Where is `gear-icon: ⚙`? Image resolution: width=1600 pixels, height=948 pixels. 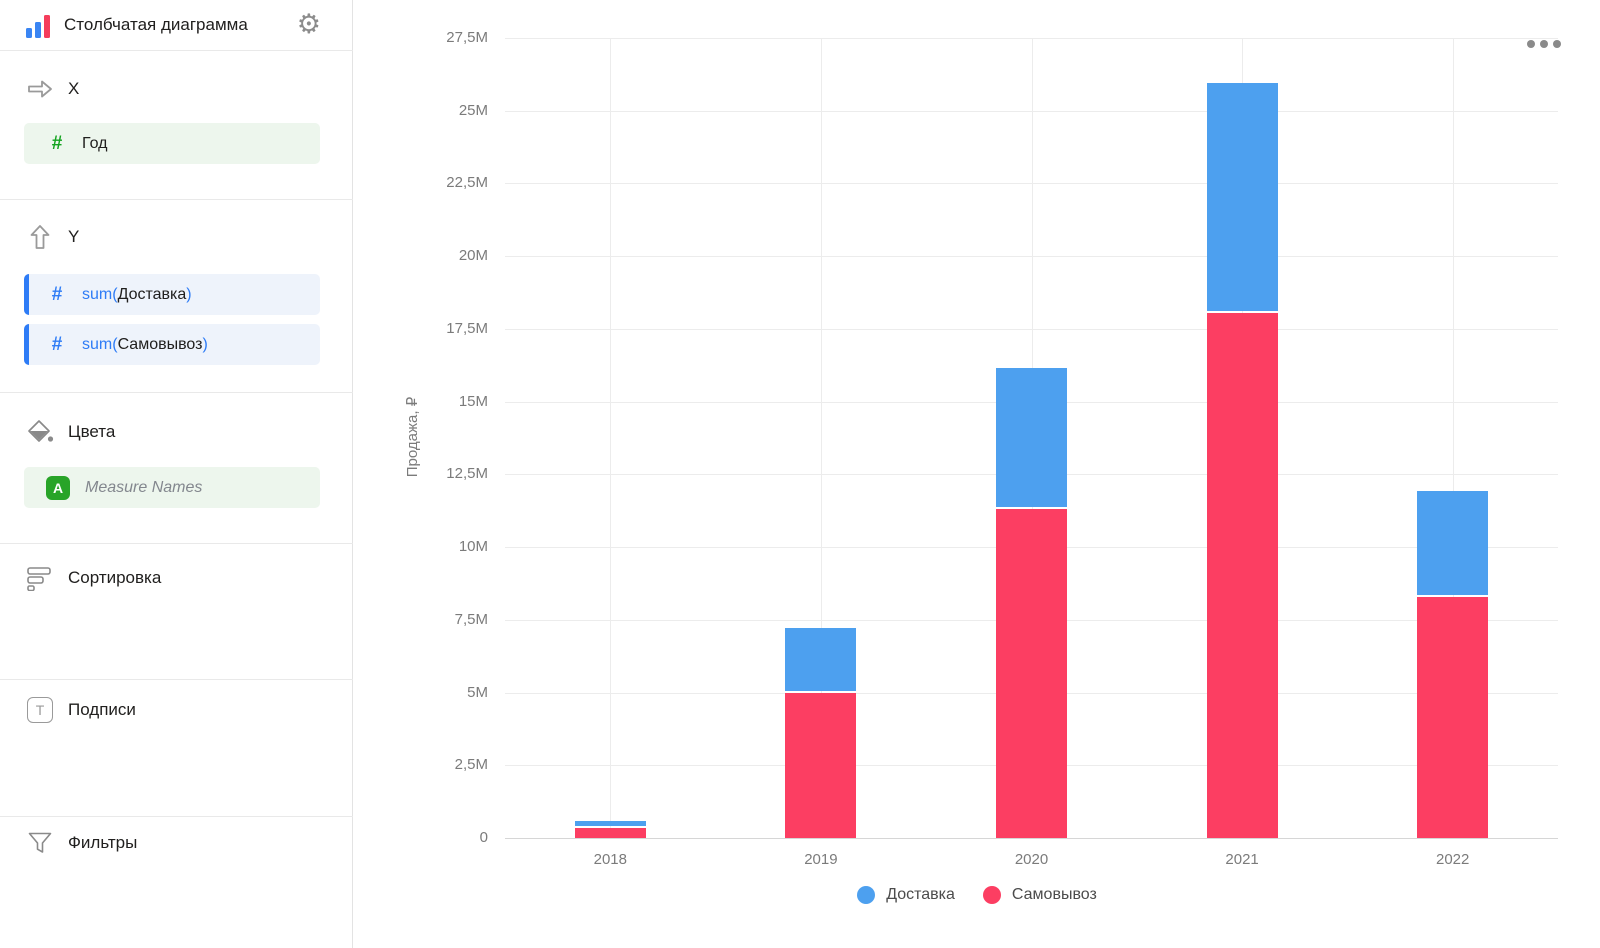 gear-icon: ⚙ is located at coordinates (308, 24).